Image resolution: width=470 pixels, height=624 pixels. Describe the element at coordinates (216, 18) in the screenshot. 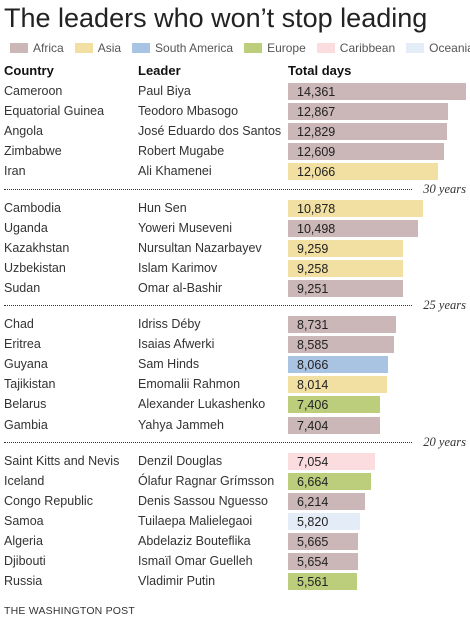

I see `chart-title: The leaders who won’t stop leading` at that location.